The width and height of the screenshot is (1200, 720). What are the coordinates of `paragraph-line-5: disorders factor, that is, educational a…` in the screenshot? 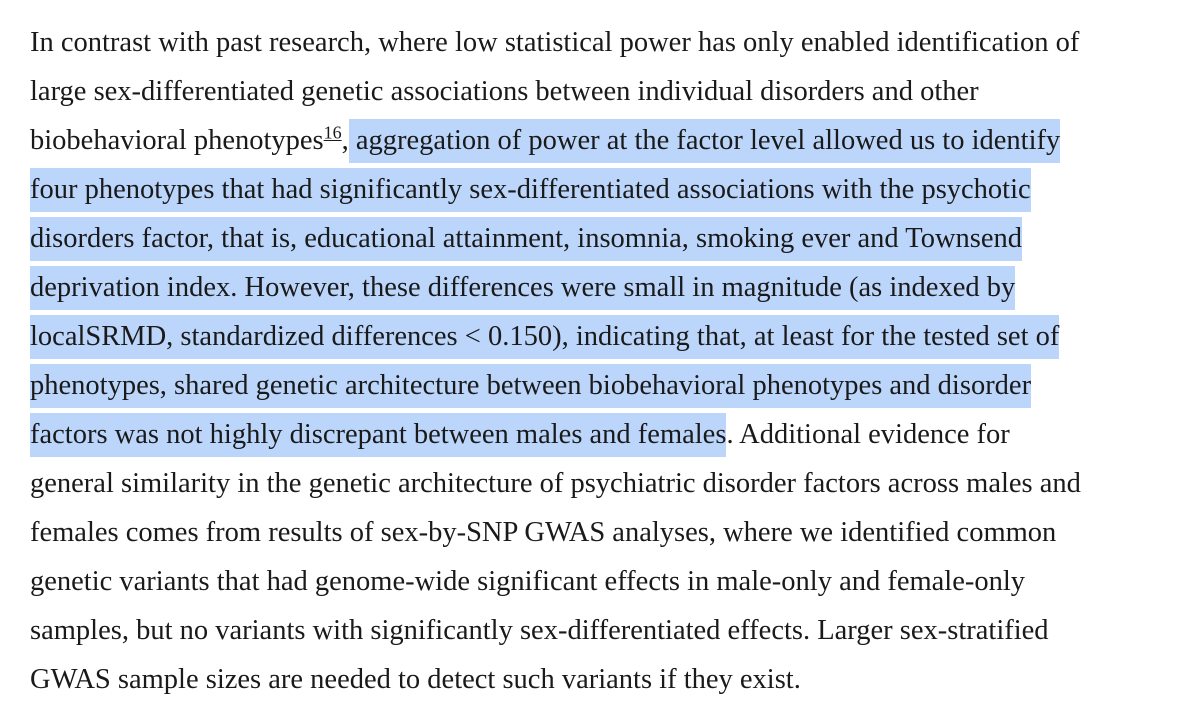 It's located at (605, 238).